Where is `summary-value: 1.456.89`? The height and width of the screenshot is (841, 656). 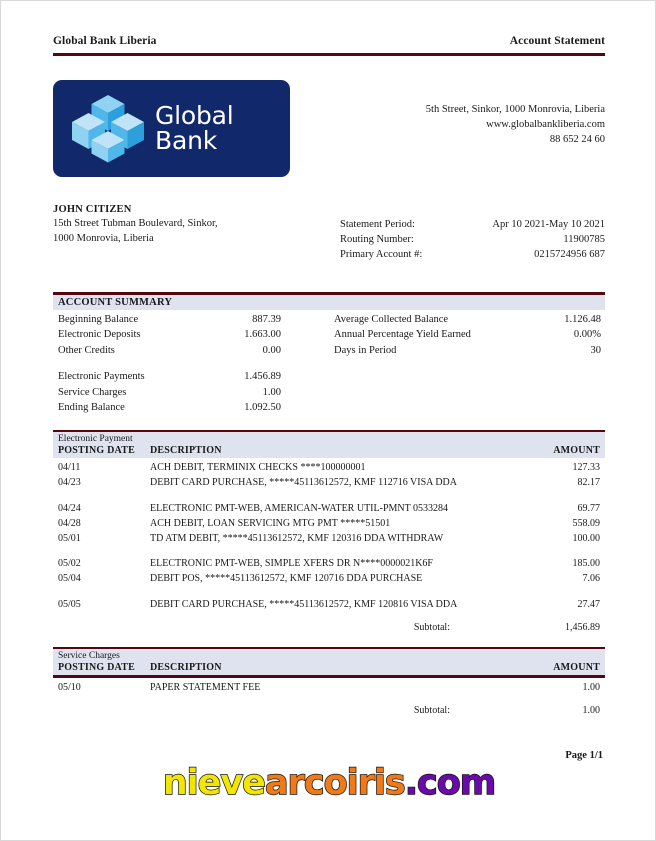 summary-value: 1.456.89 is located at coordinates (262, 377).